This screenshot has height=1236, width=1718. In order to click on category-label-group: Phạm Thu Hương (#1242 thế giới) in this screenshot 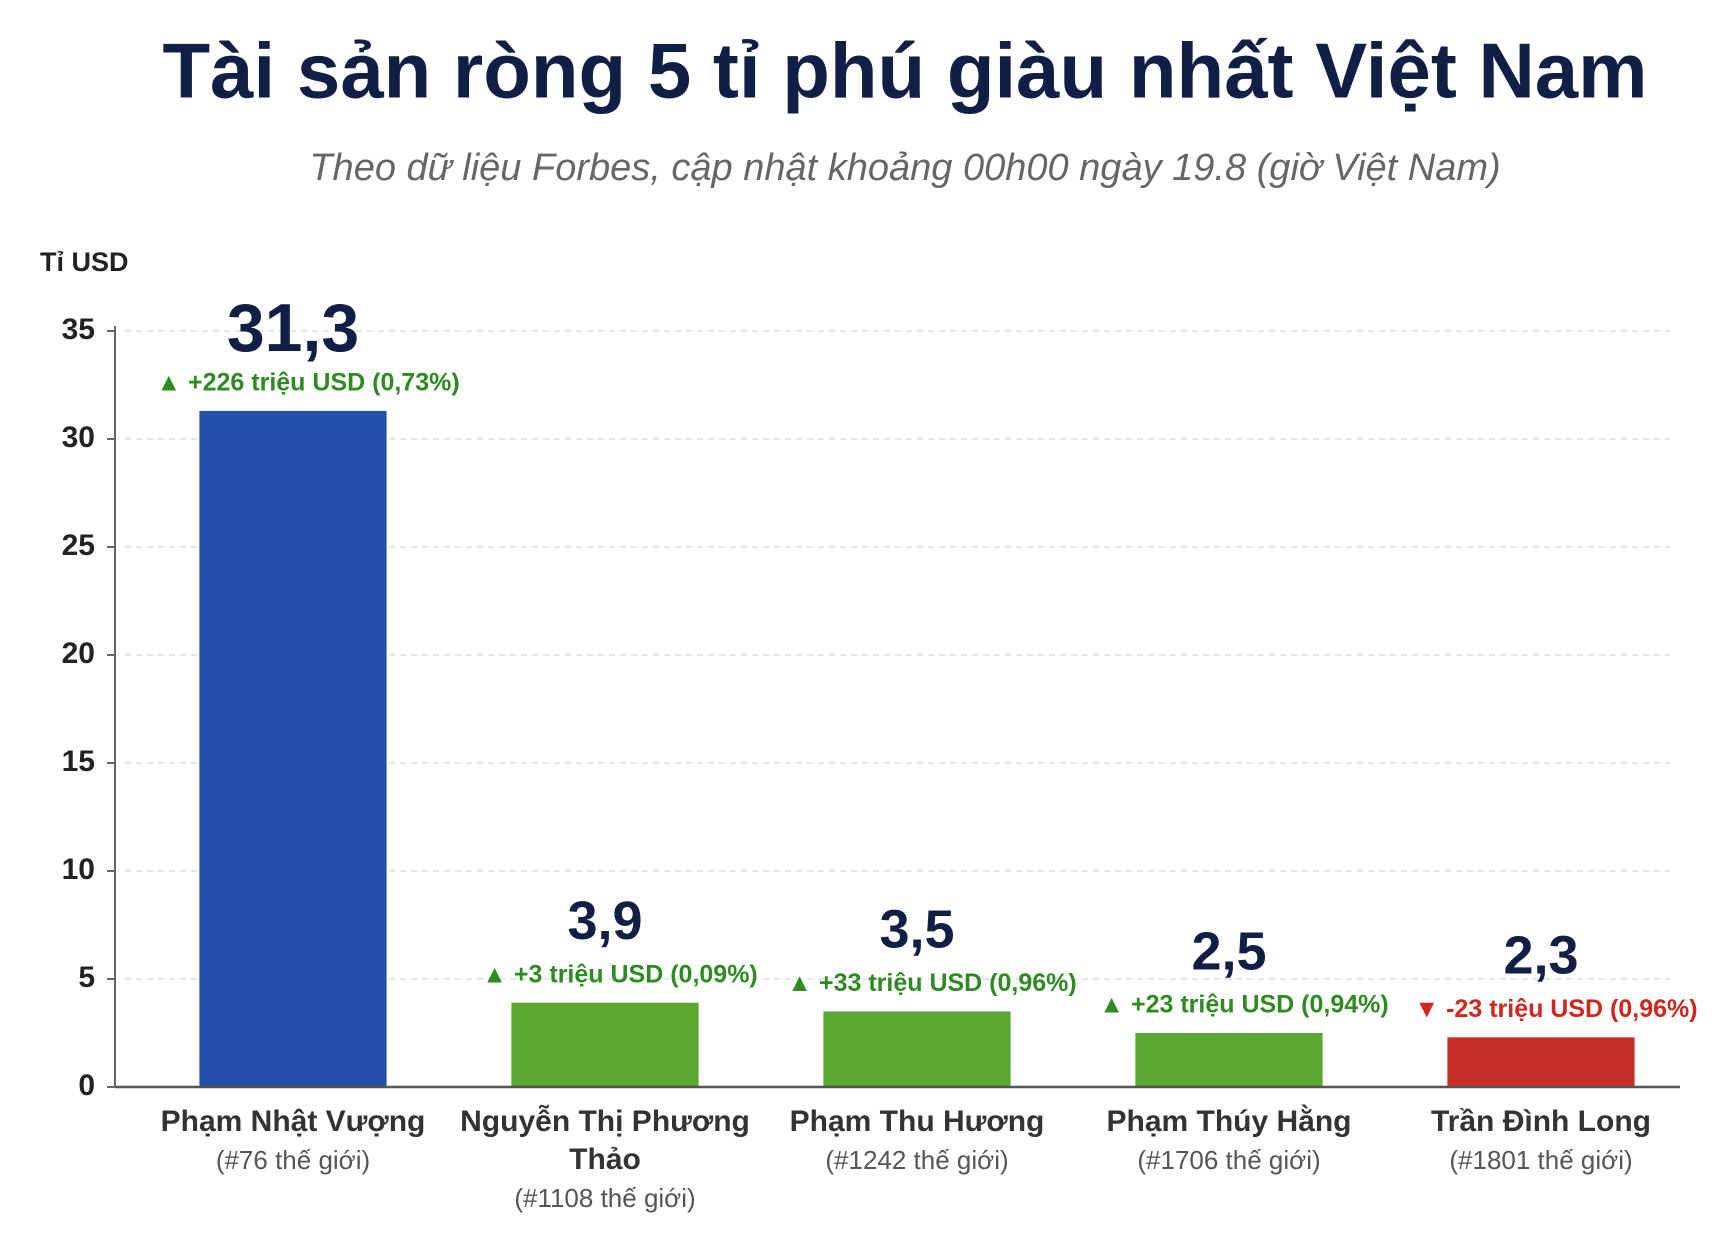, I will do `click(917, 1141)`.